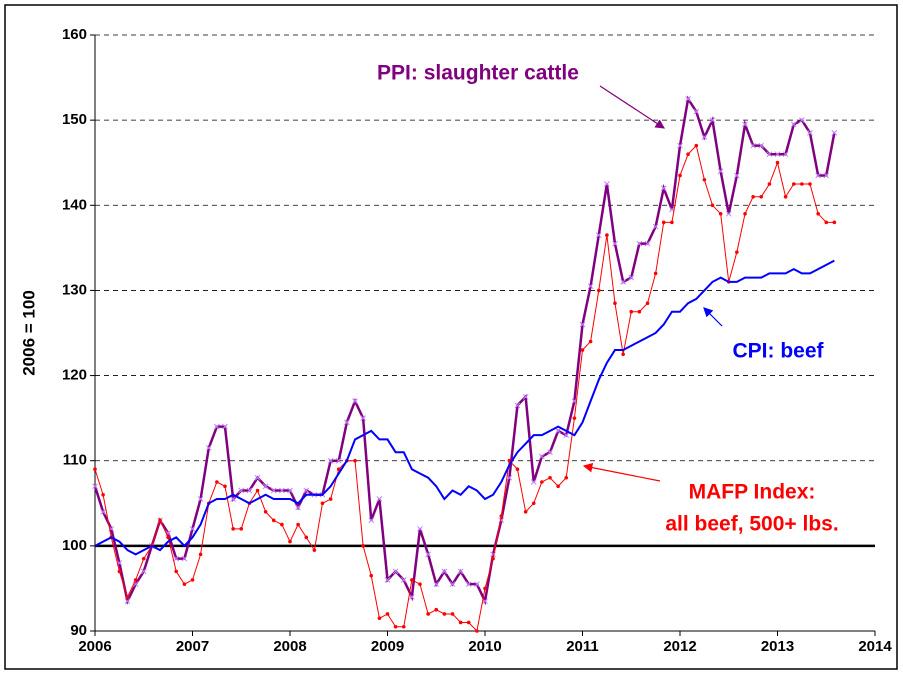  Describe the element at coordinates (621, 472) in the screenshot. I see `annotation-arrow` at that location.